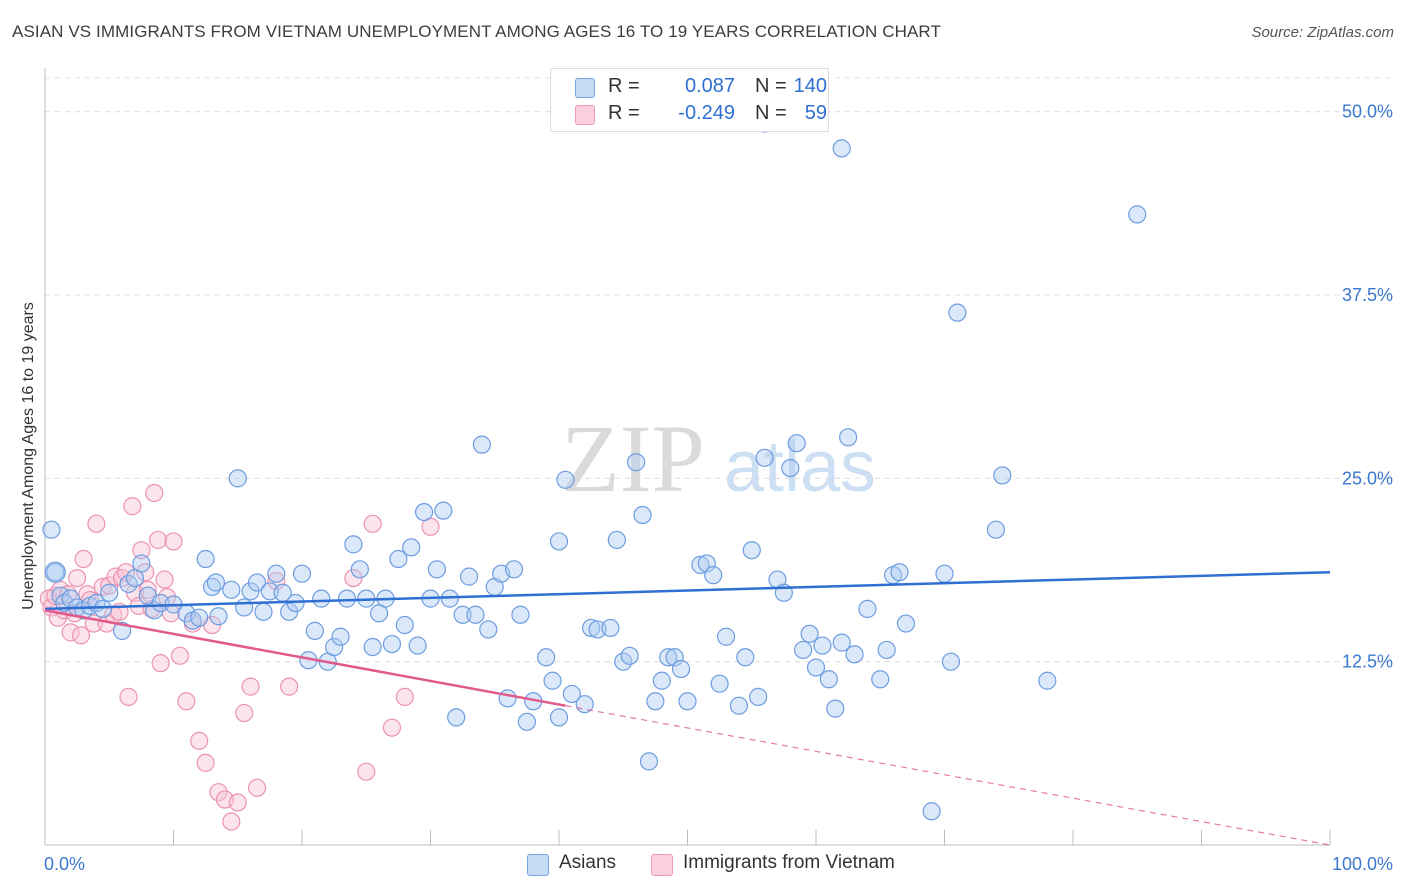 This screenshot has height=892, width=1406. What do you see at coordinates (687, 590) in the screenshot?
I see `trend-line-asians` at bounding box center [687, 590].